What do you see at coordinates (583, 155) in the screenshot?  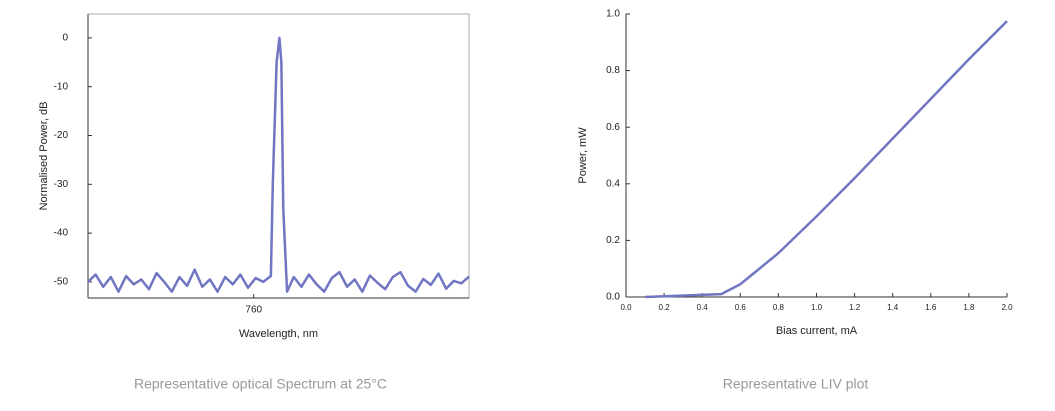 I see `y-axis-title: Power, mW` at bounding box center [583, 155].